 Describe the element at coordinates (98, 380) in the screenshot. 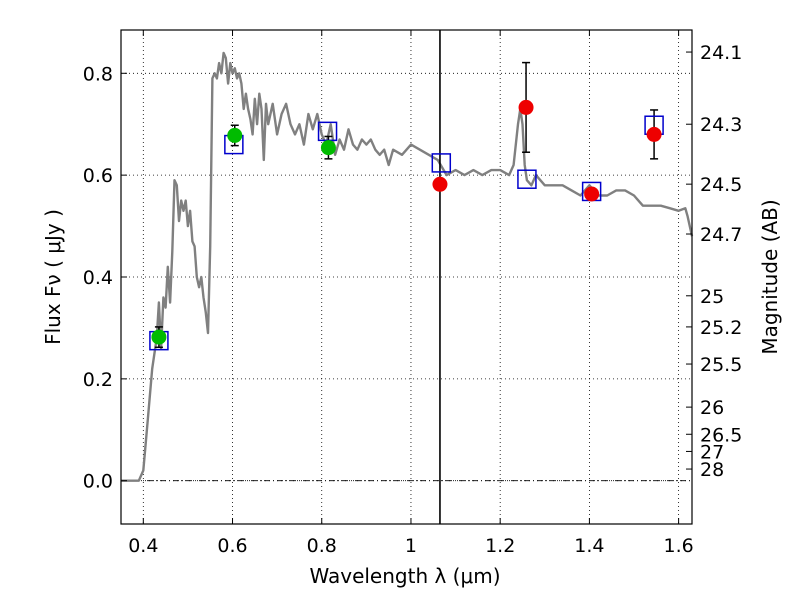

I see `y-tick-label: 0.2` at that location.